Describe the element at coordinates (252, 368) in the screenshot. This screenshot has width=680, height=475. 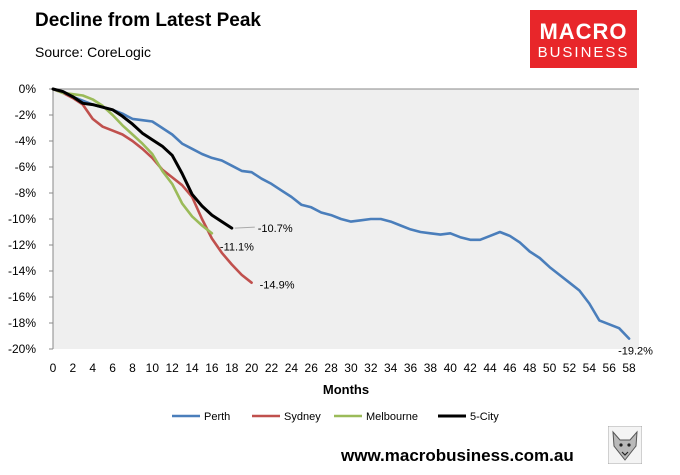
I see `x-tick-label: 20` at that location.